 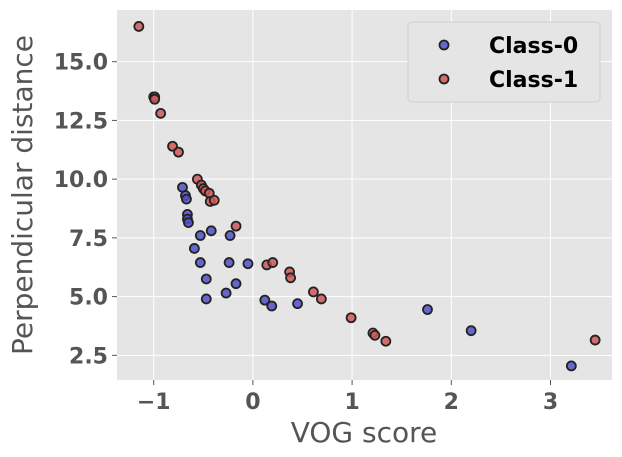 I want to click on x-axis-title: VOG score, so click(x=364, y=432).